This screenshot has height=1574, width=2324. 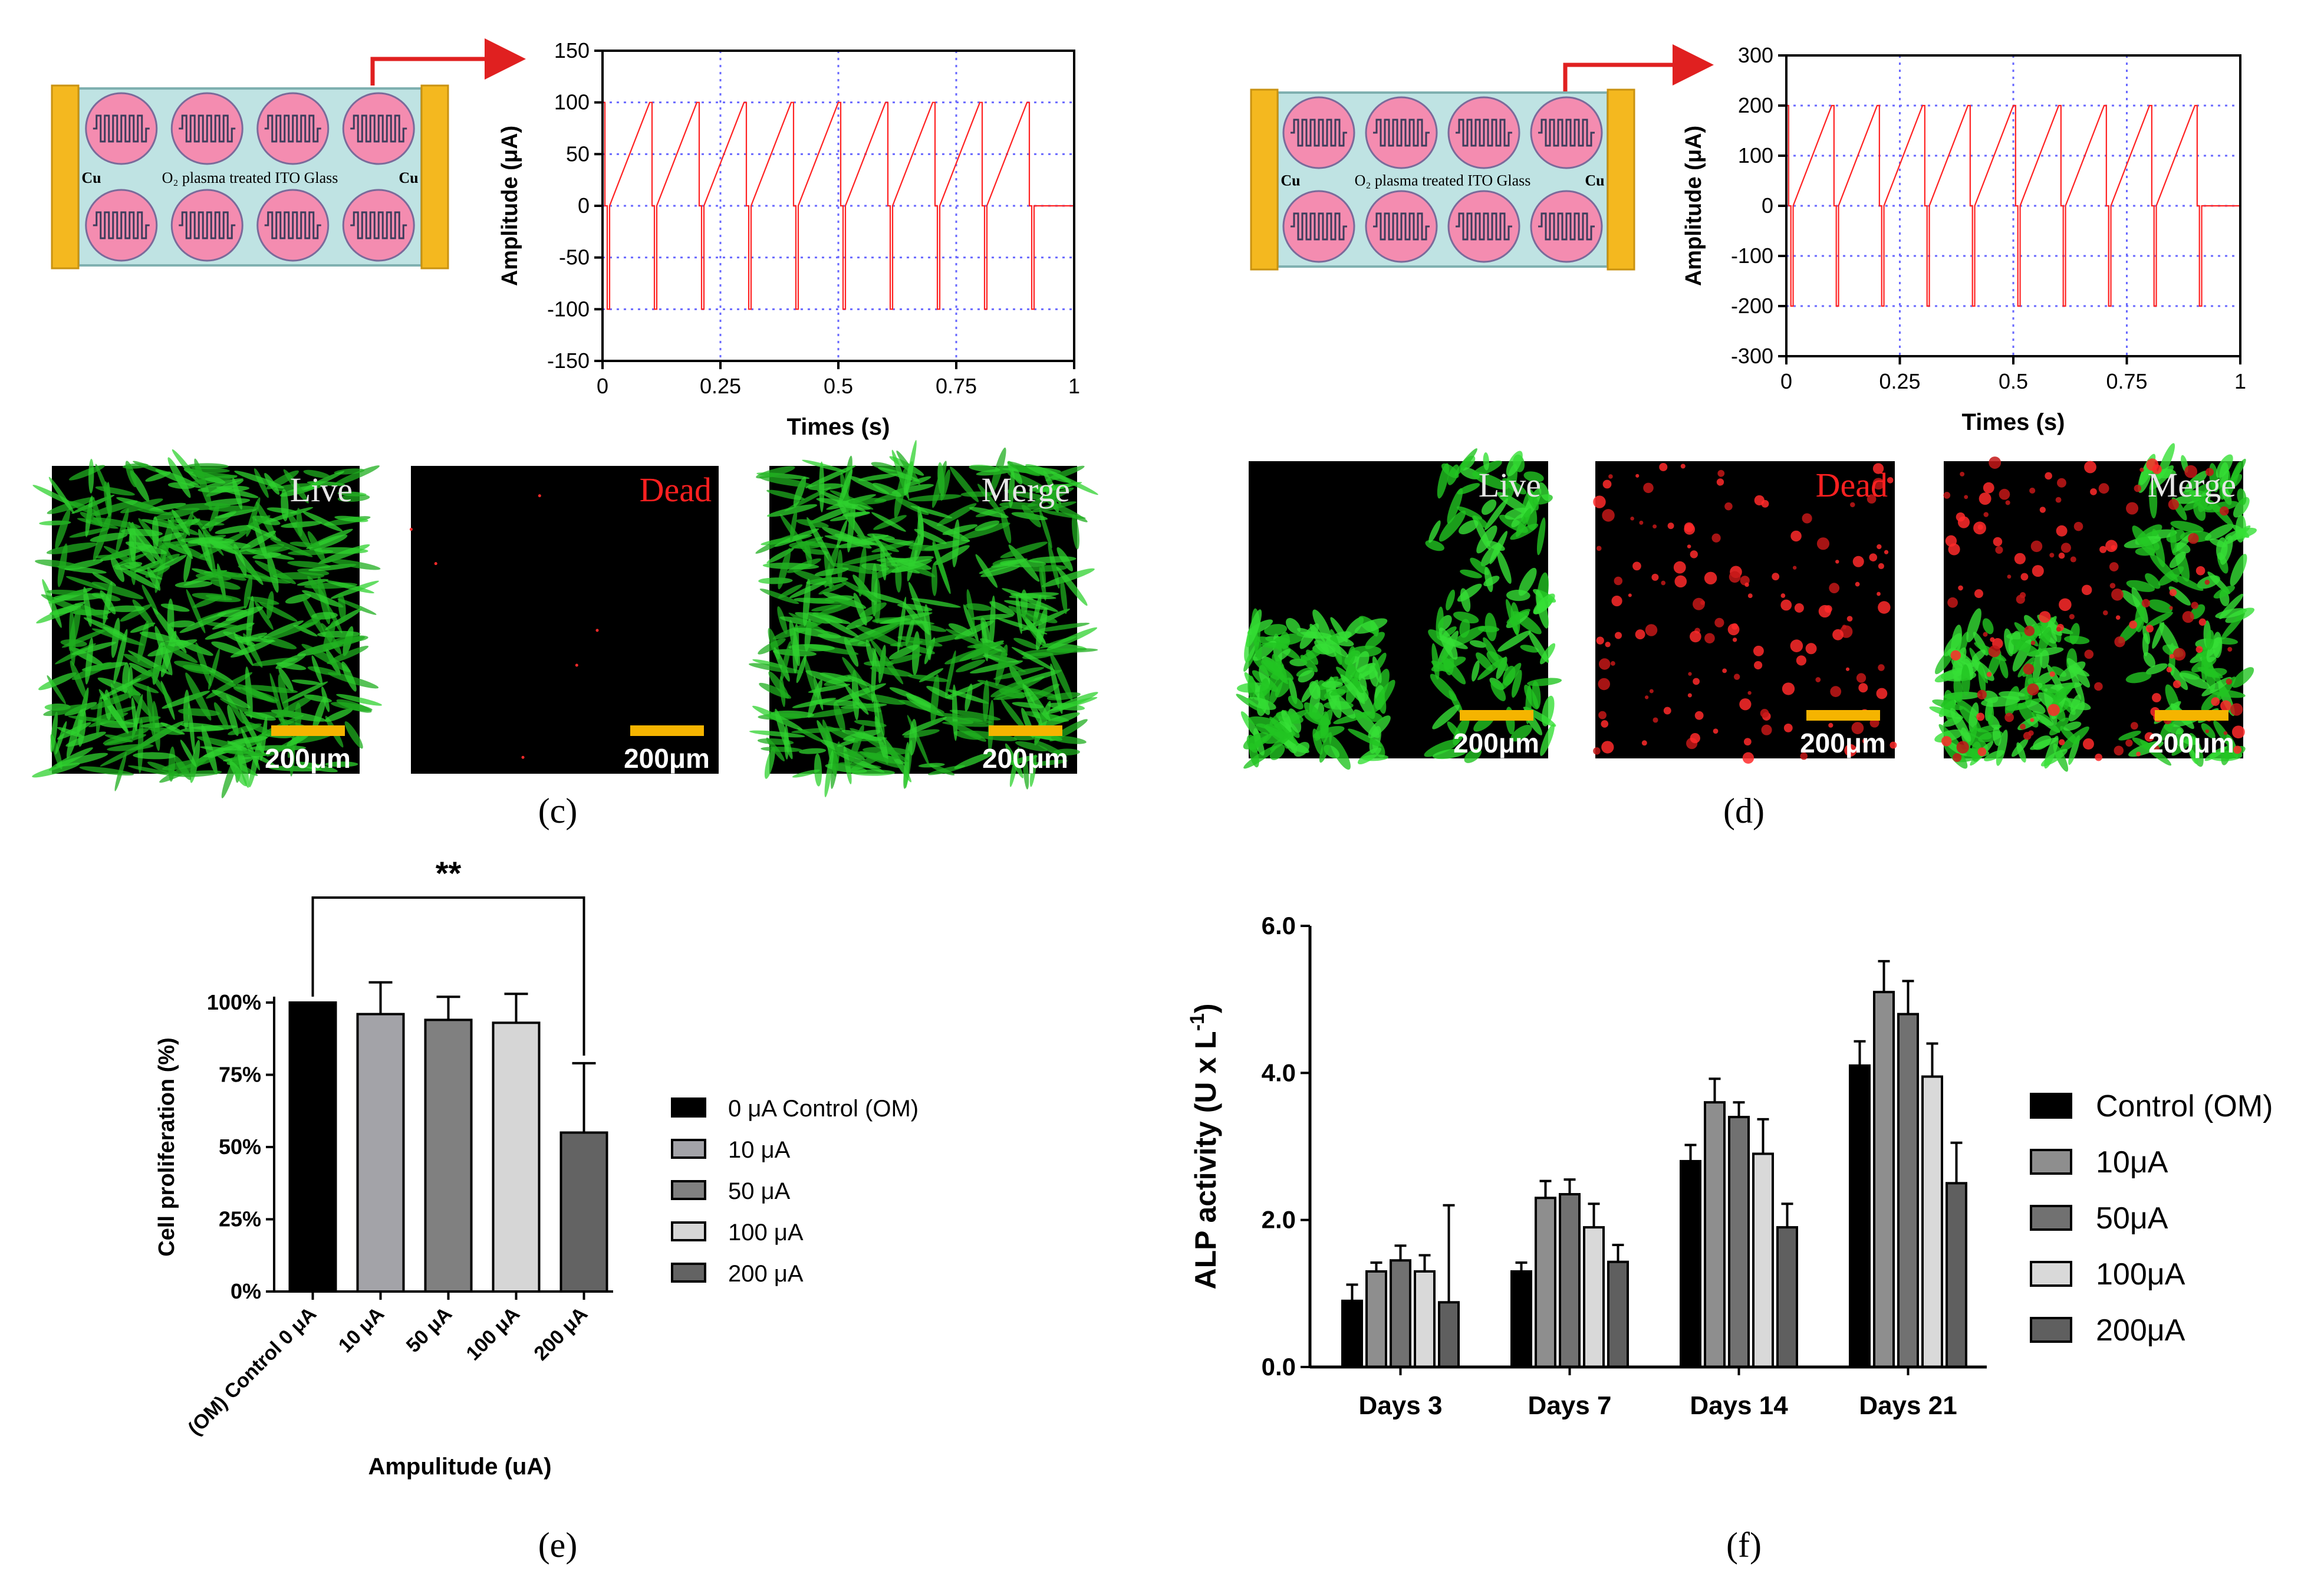 I want to click on bar, so click(x=448, y=1156).